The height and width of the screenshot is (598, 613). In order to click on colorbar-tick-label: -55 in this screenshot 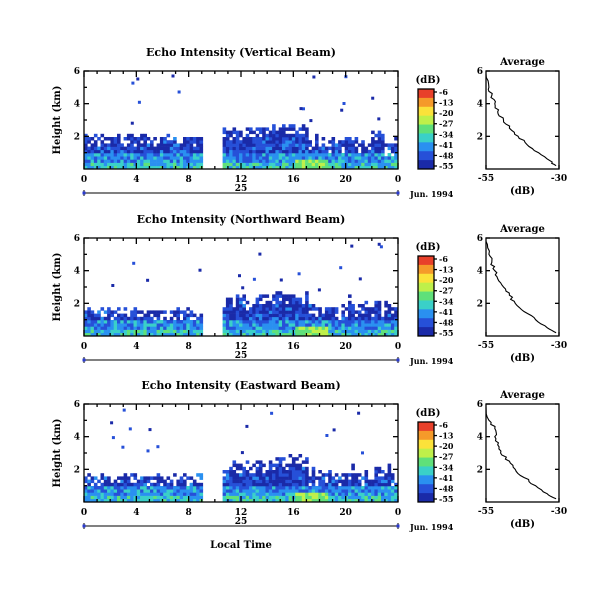, I will do `click(446, 166)`.